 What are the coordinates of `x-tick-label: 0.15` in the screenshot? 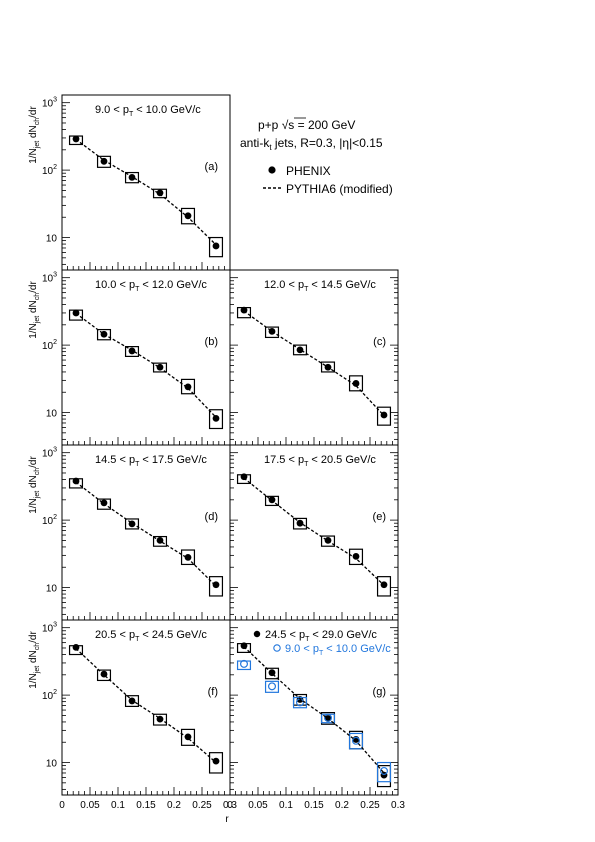 It's located at (146, 805).